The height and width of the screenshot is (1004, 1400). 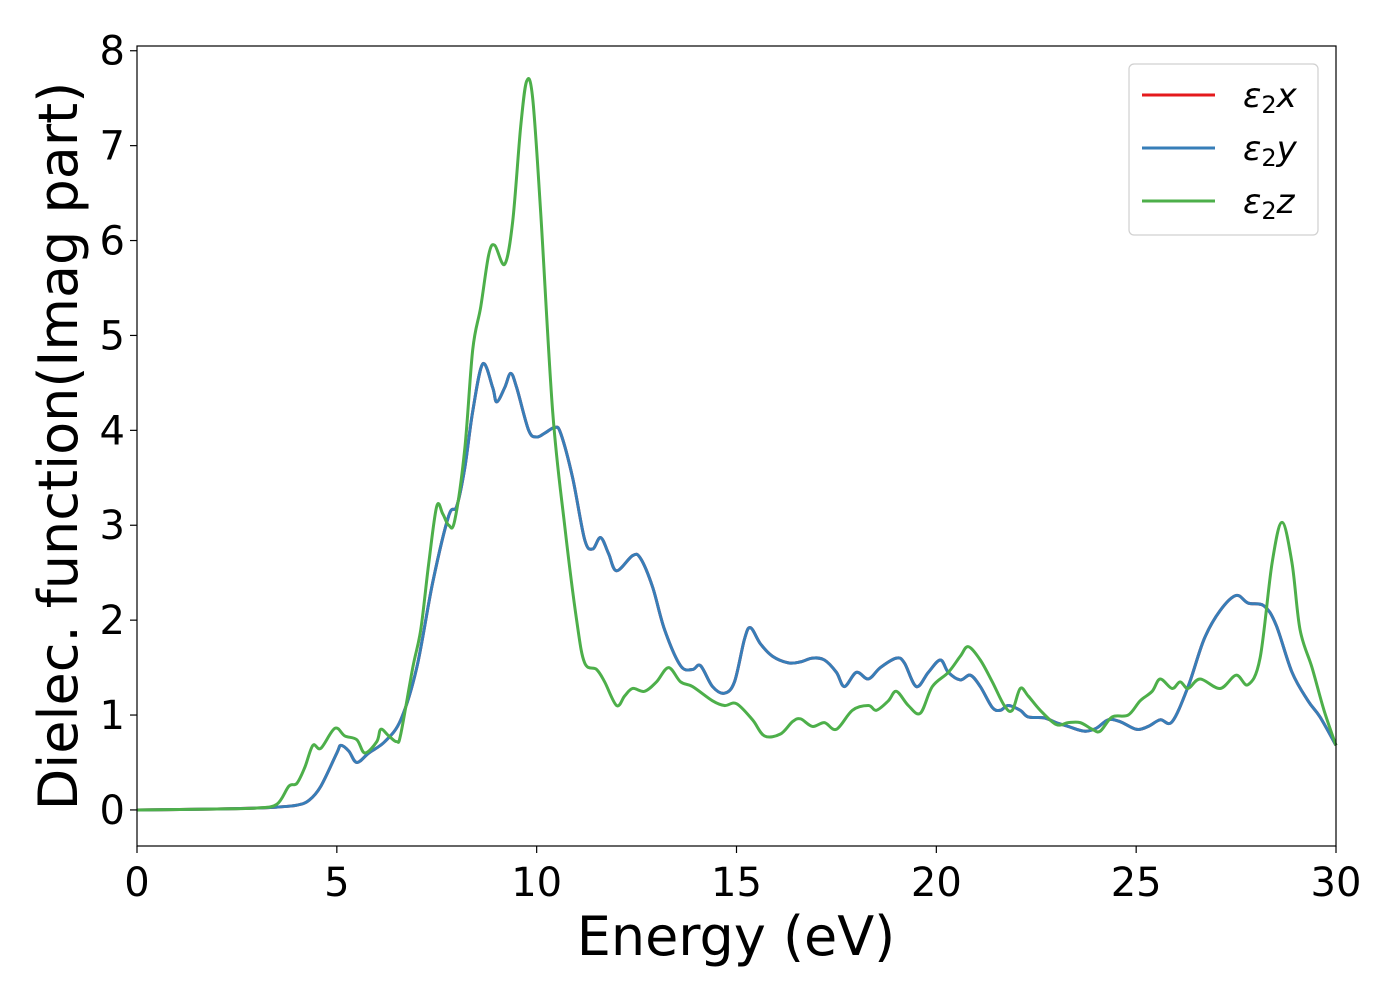 What do you see at coordinates (112, 526) in the screenshot?
I see `y-tick-label: 3` at bounding box center [112, 526].